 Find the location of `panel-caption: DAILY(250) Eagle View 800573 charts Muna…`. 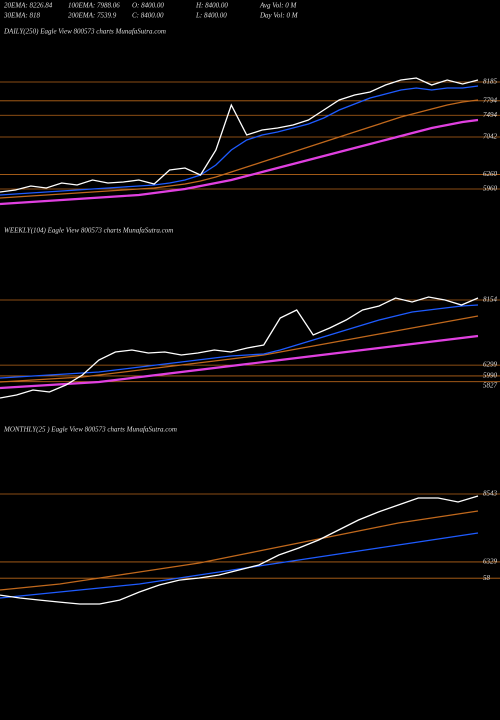

panel-caption: DAILY(250) Eagle View 800573 charts Muna… is located at coordinates (84, 32).